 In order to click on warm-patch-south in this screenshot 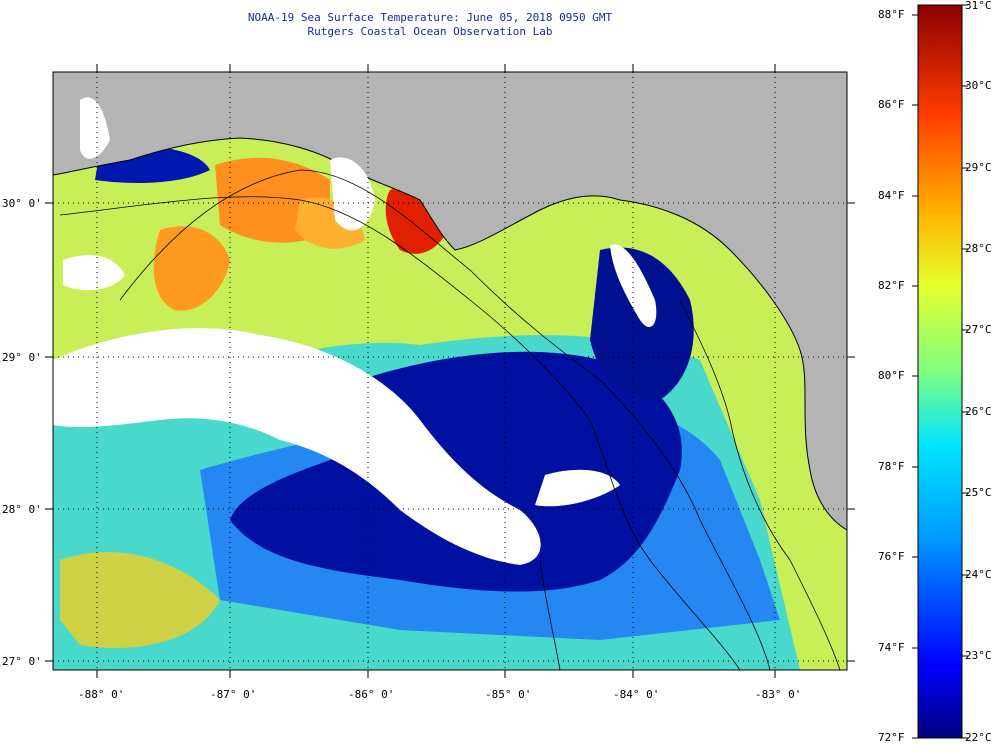, I will do `click(140, 600)`.